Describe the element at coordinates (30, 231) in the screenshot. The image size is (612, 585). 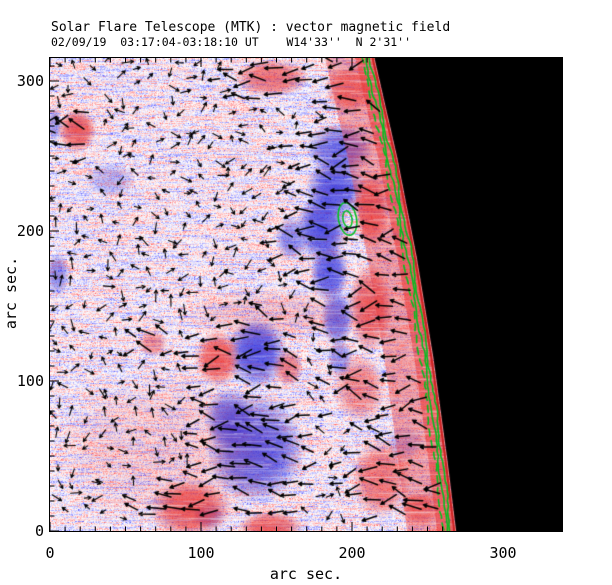
I see `y-tick-label: 200` at that location.